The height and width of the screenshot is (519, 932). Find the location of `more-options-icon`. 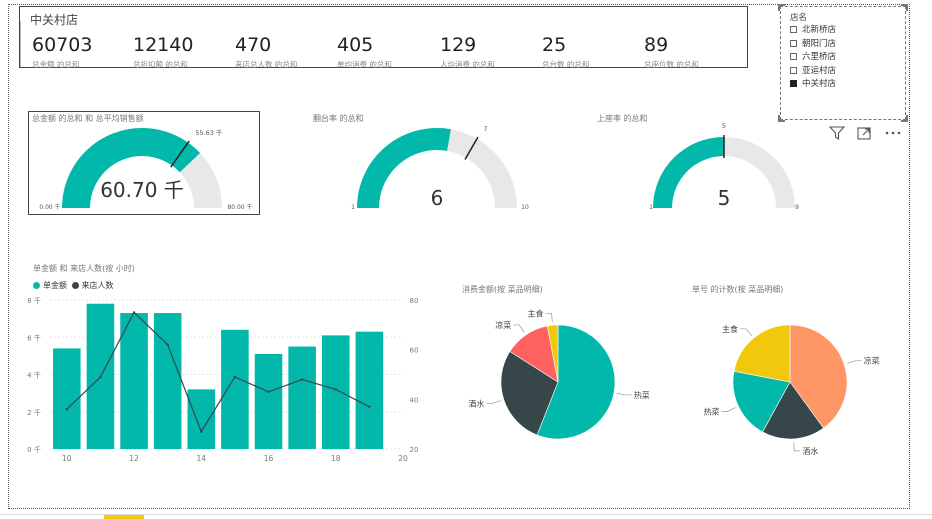

more-options-icon is located at coordinates (893, 133).